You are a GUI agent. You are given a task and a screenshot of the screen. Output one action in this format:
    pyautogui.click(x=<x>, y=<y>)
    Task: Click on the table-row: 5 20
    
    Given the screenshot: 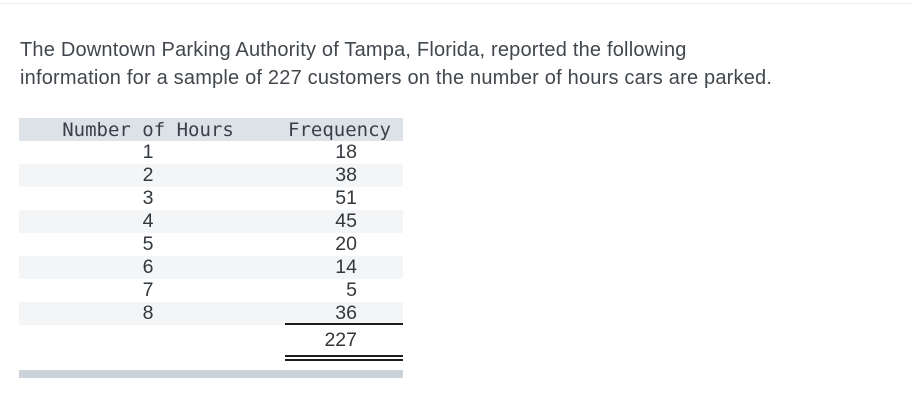 What is the action you would take?
    pyautogui.click(x=211, y=244)
    